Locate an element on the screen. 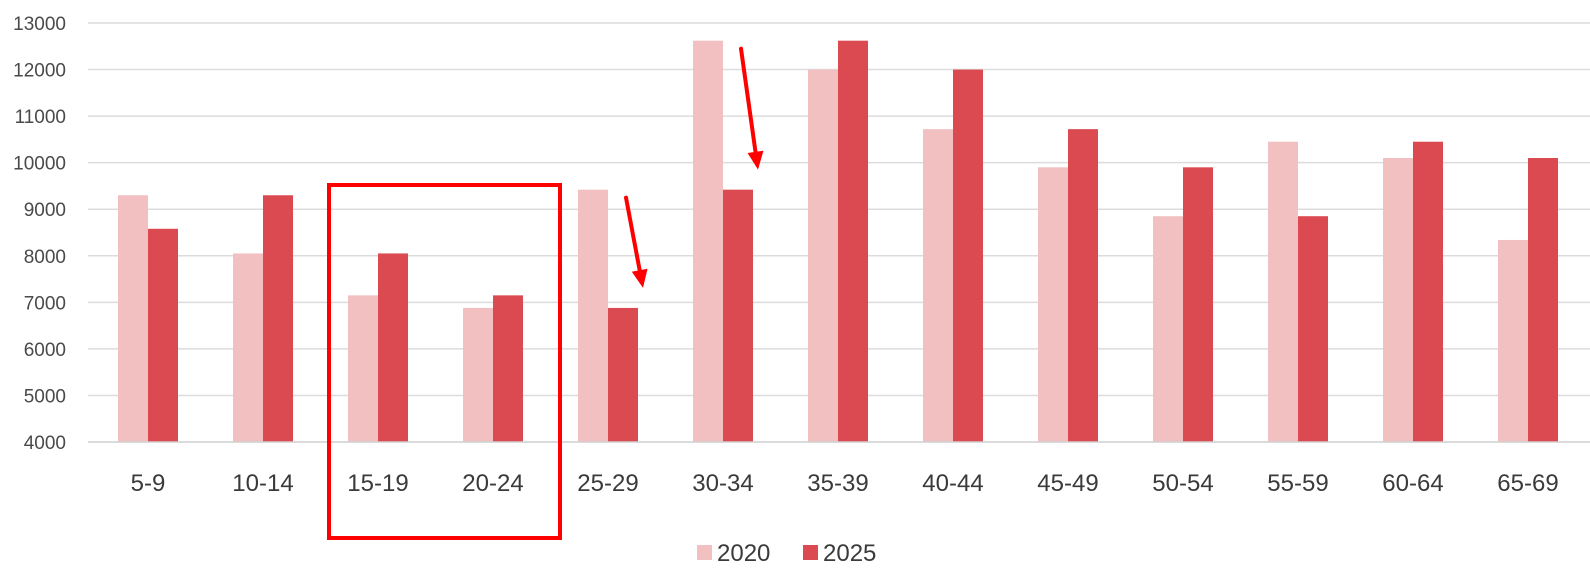 This screenshot has width=1590, height=571. legend-swatch-2020 is located at coordinates (704, 552).